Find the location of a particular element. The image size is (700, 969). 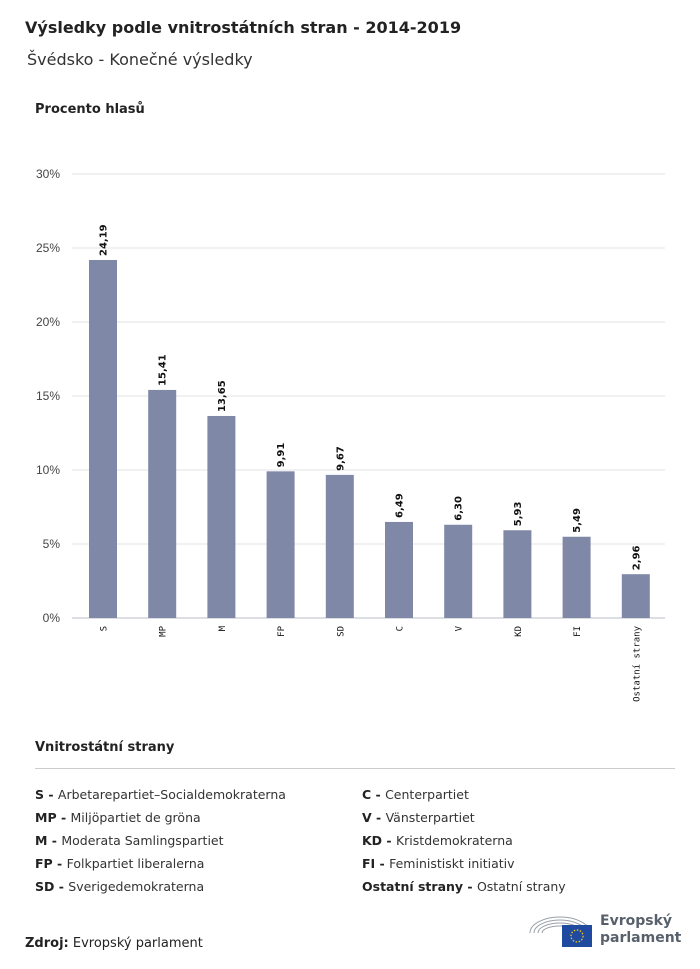

legend-abbr: KD - is located at coordinates (379, 840).